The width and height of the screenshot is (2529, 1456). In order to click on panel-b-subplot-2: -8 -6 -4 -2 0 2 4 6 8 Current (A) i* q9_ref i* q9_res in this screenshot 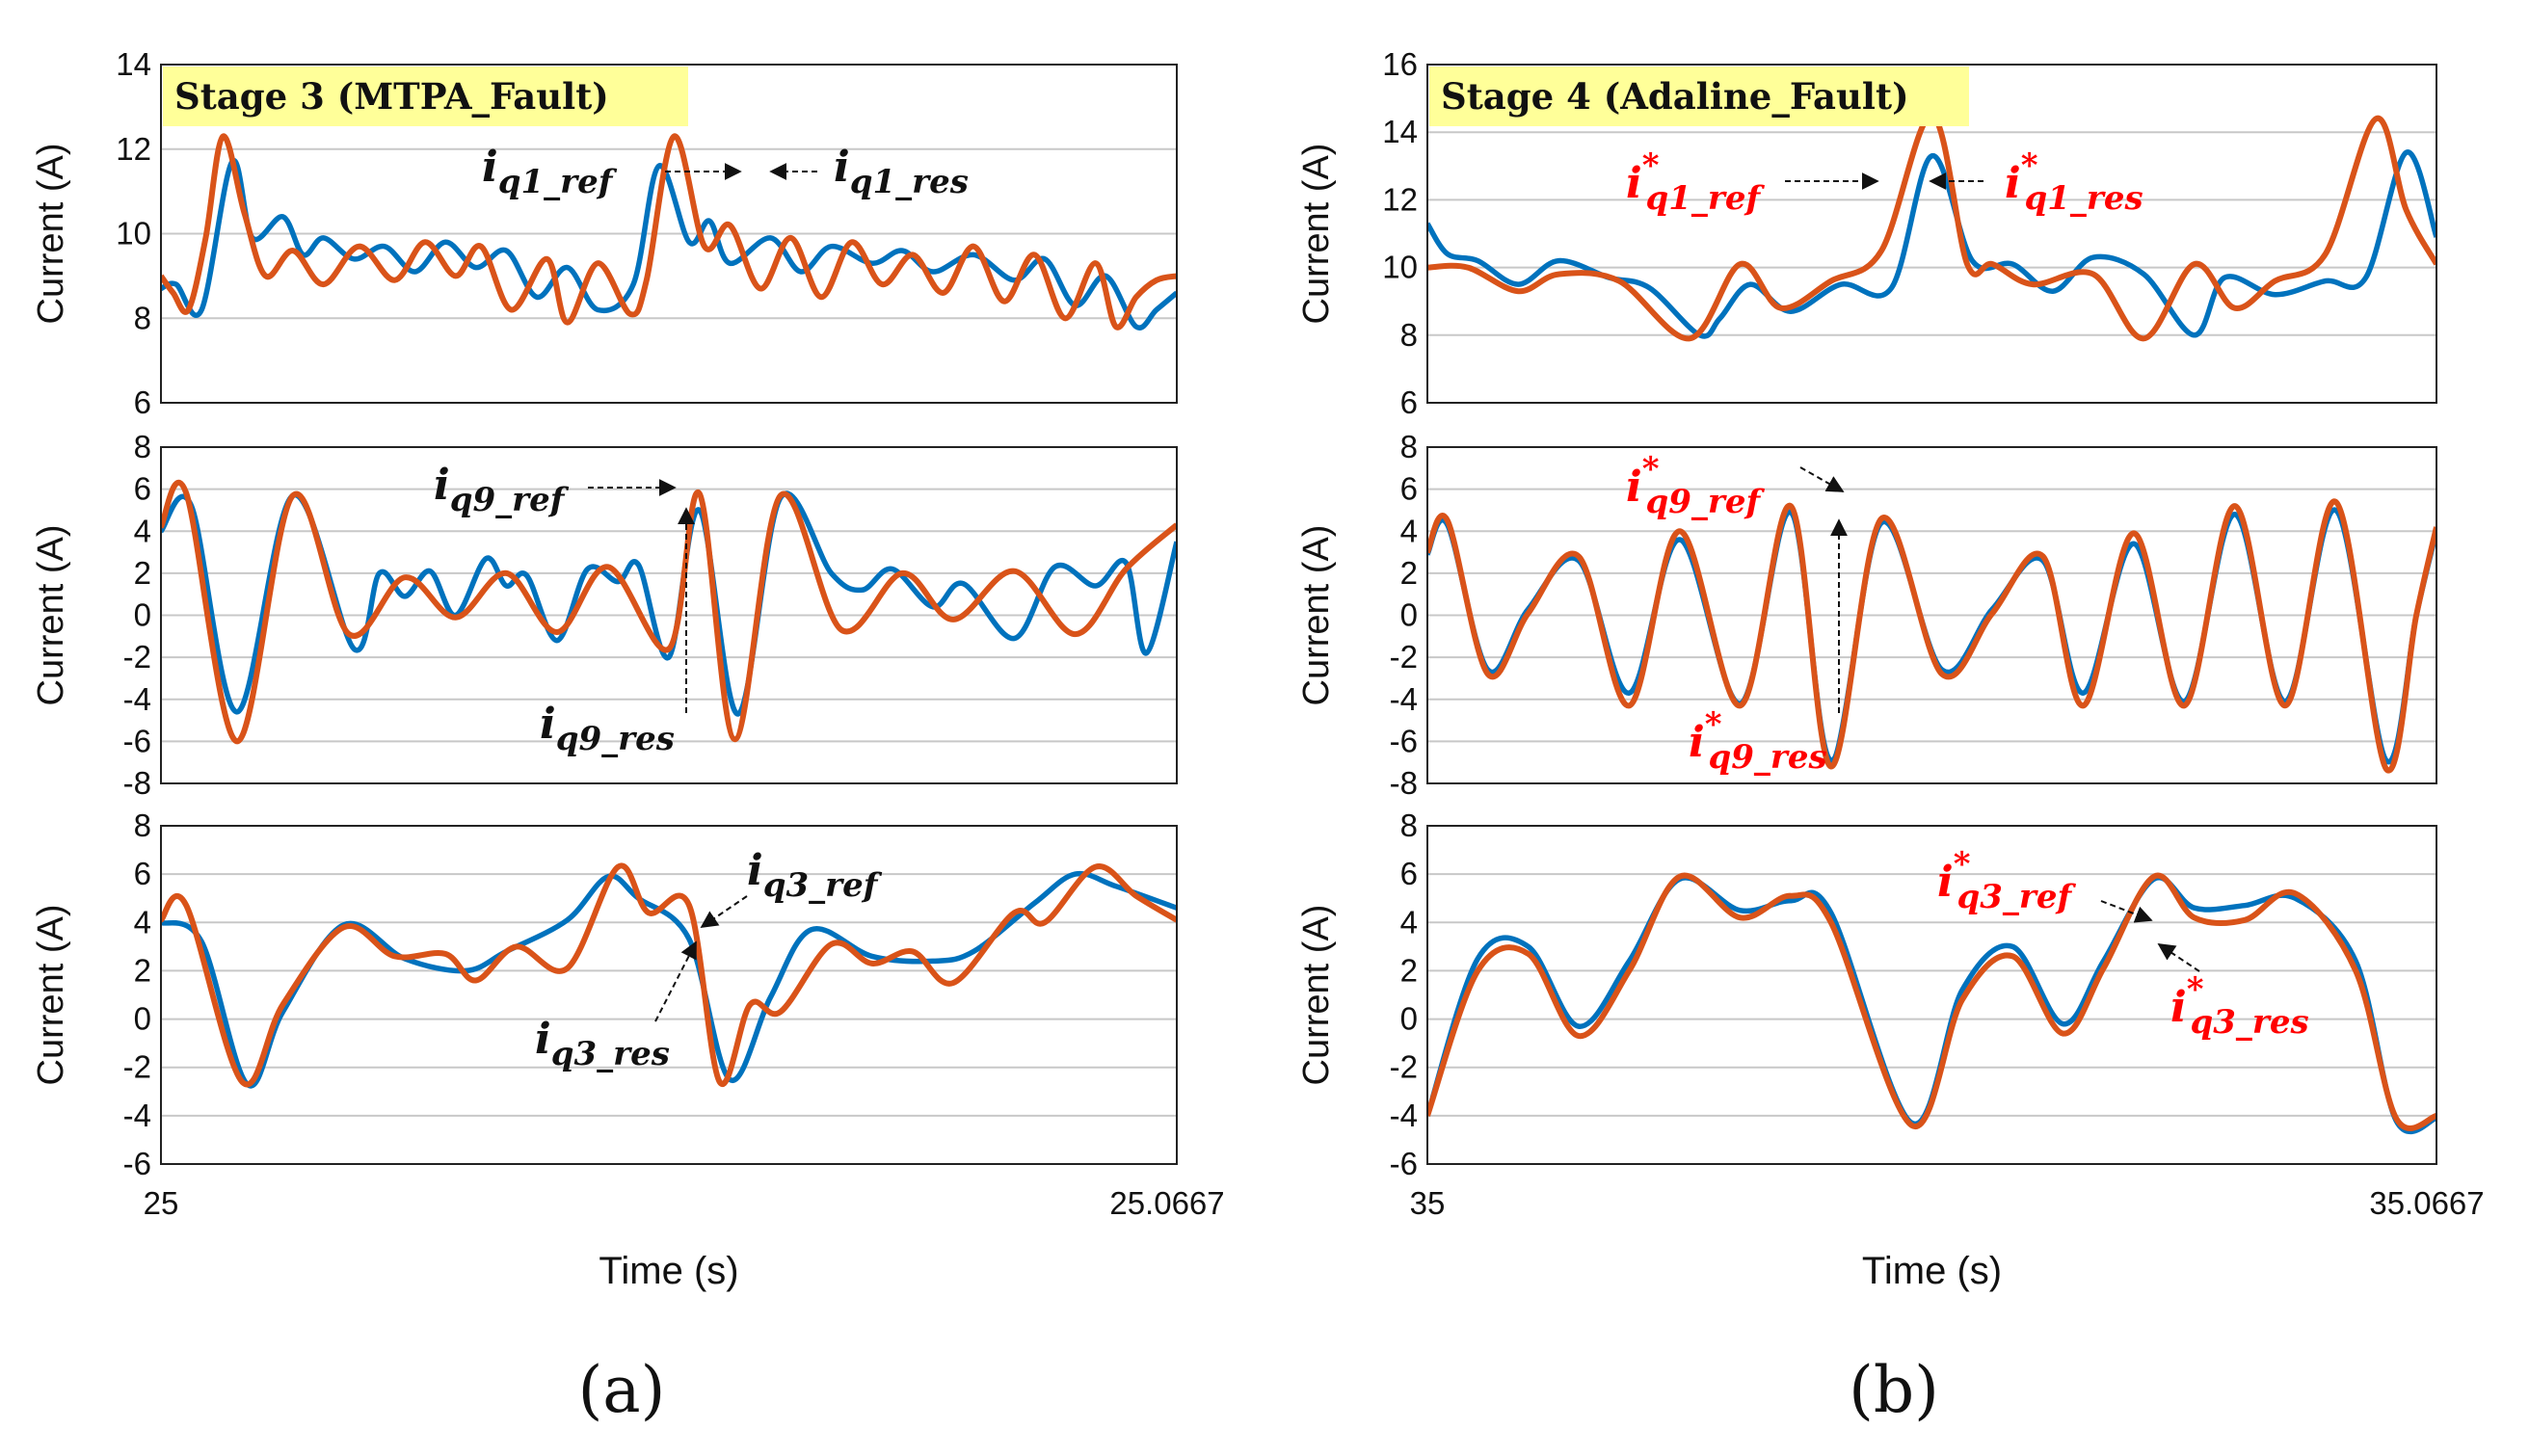, I will do `click(1866, 615)`.